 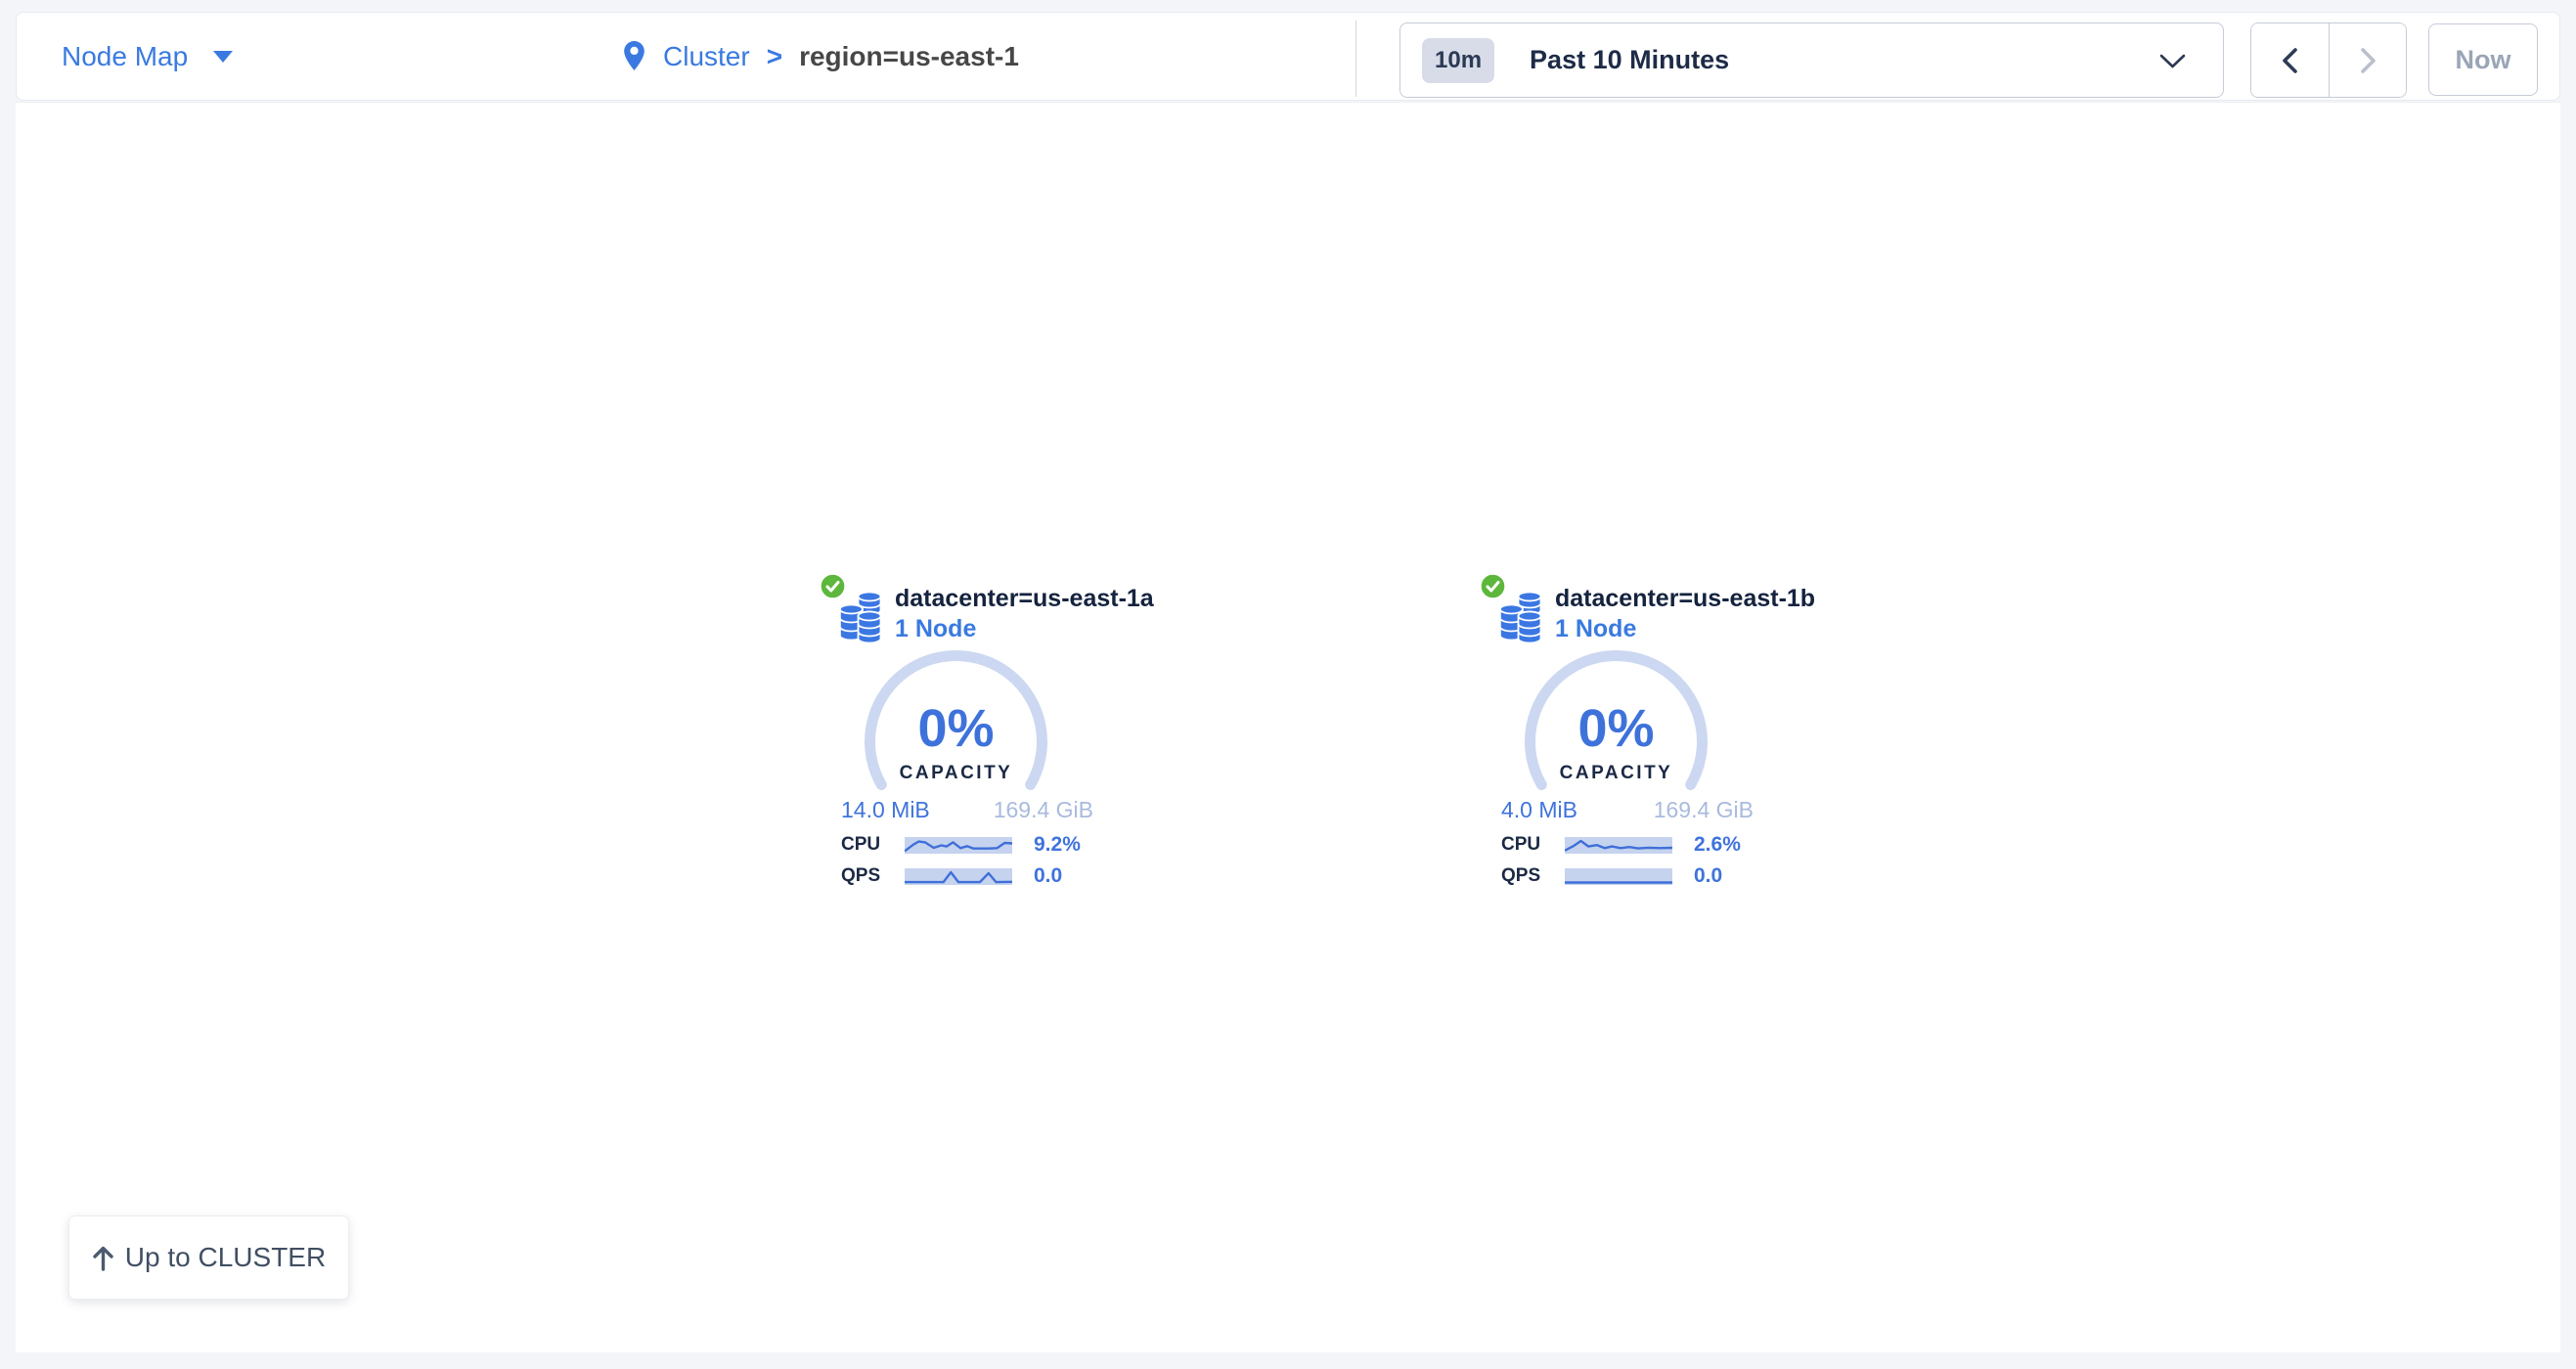 What do you see at coordinates (634, 56) in the screenshot?
I see `location-pin-icon` at bounding box center [634, 56].